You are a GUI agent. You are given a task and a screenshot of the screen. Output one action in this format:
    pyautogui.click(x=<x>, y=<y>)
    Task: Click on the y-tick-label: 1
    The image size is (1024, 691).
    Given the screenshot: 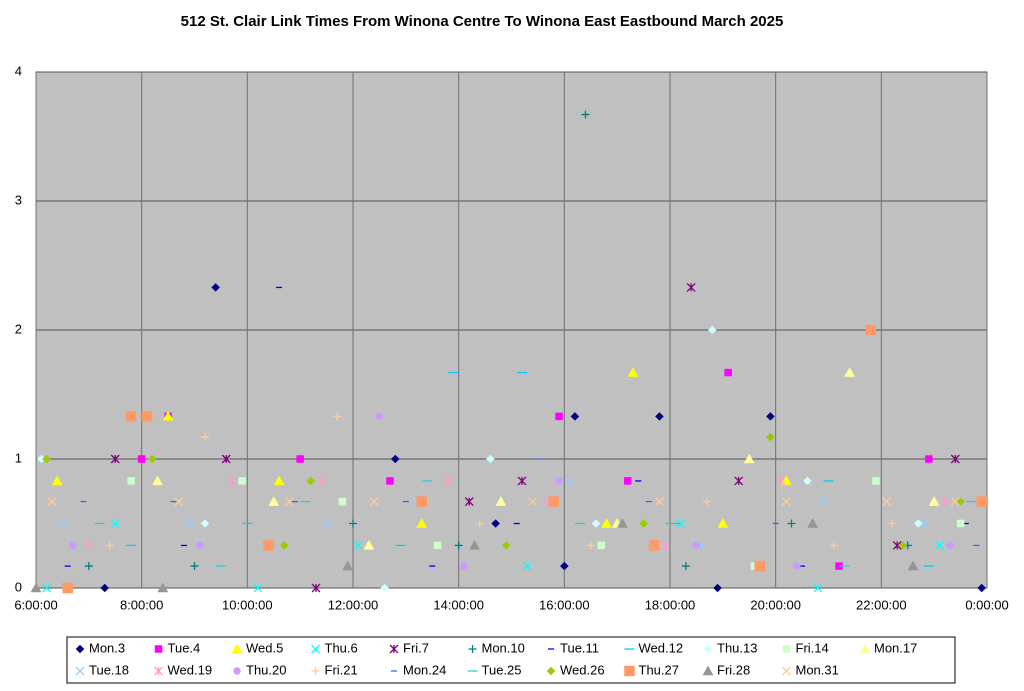 What is the action you would take?
    pyautogui.click(x=18, y=457)
    